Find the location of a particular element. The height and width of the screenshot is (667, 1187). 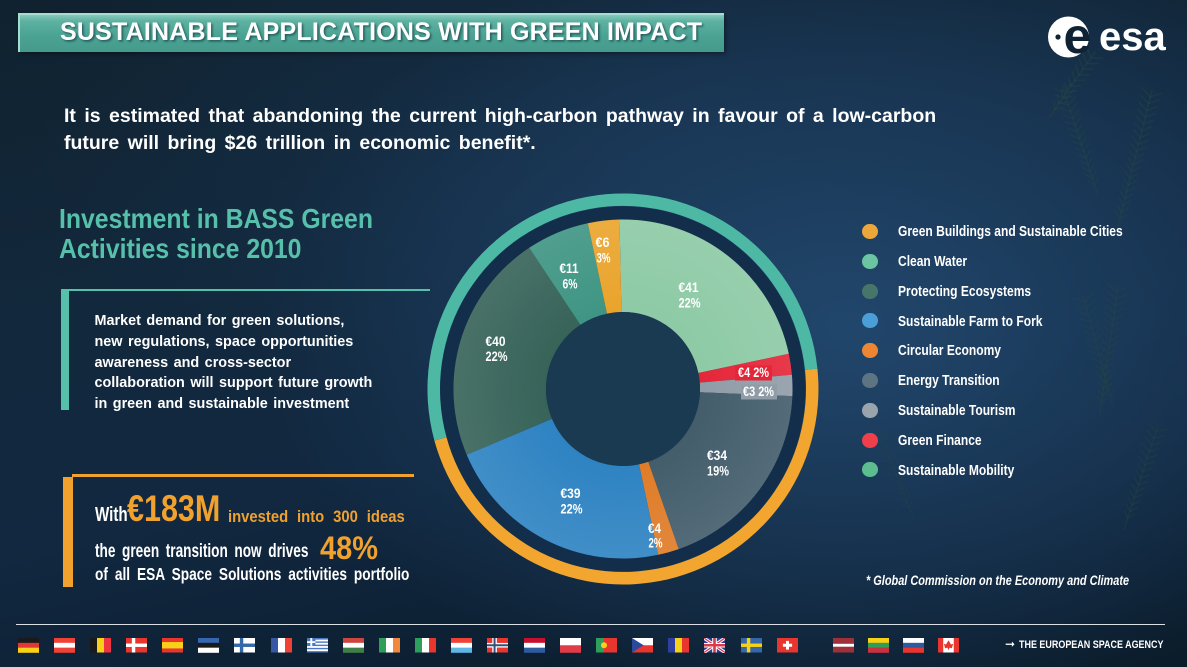

svg-text: €6 is located at coordinates (603, 242).